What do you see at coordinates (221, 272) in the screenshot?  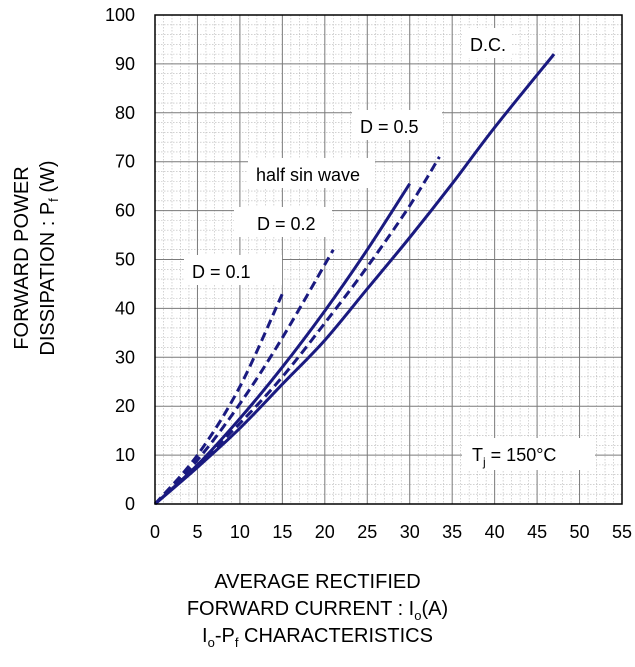 I see `d01-label: D = 0.1` at bounding box center [221, 272].